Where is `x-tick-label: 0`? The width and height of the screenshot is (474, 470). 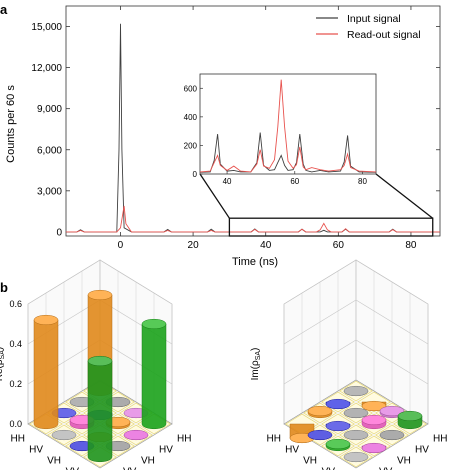 x-tick-label: 0 is located at coordinates (121, 245).